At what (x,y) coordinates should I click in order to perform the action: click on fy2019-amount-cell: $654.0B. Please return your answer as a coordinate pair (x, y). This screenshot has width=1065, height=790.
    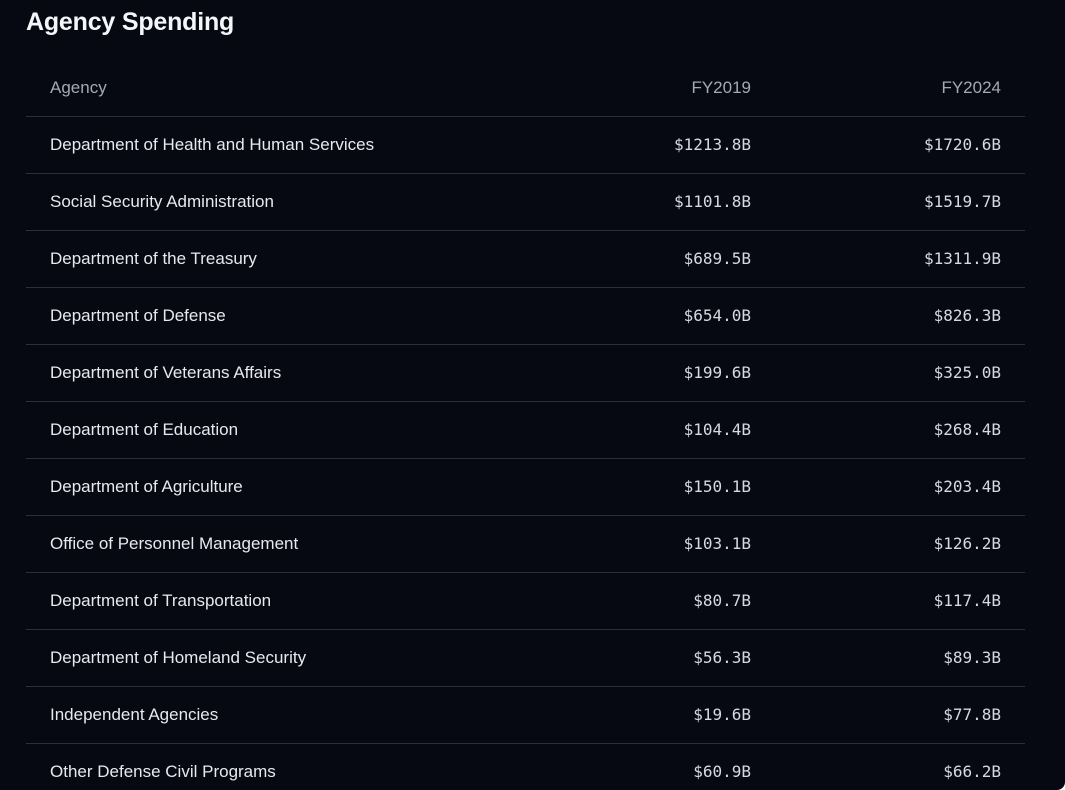
    Looking at the image, I should click on (717, 315).